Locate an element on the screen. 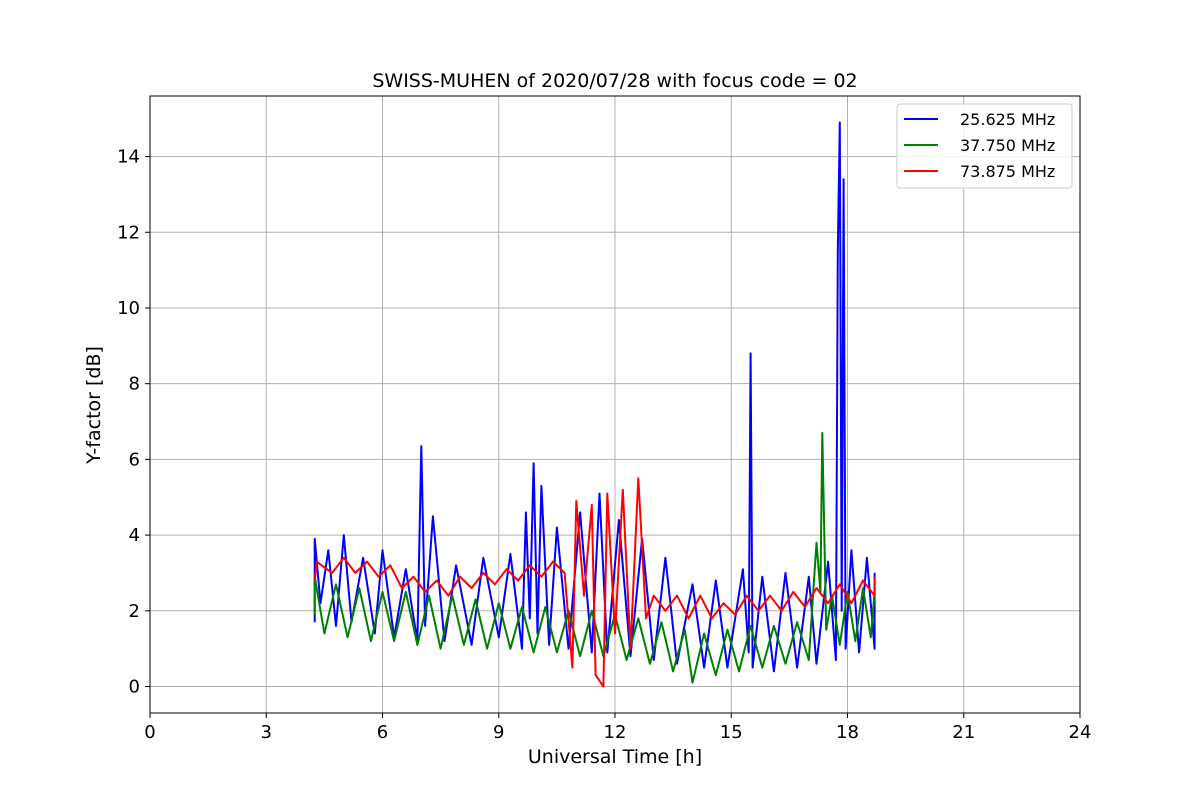 Image resolution: width=1200 pixels, height=800 pixels. y-tick-label: 14 is located at coordinates (128, 157).